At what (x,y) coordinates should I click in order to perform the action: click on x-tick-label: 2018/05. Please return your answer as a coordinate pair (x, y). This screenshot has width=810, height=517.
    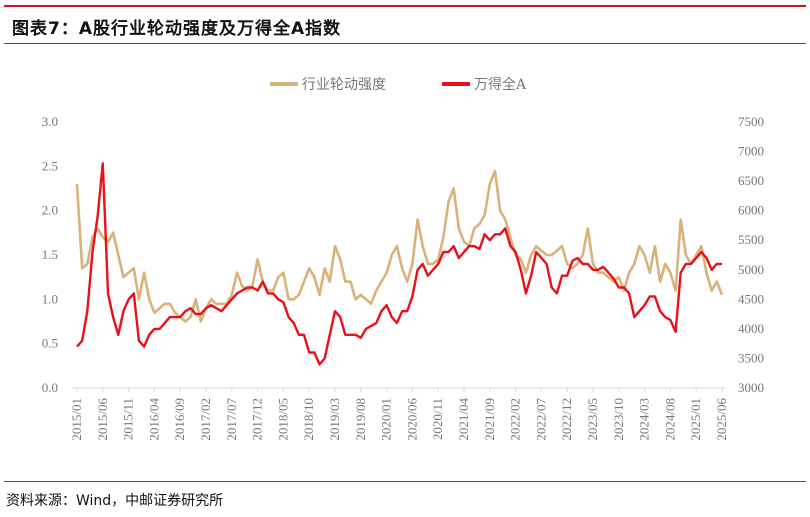
    Looking at the image, I should click on (282, 419).